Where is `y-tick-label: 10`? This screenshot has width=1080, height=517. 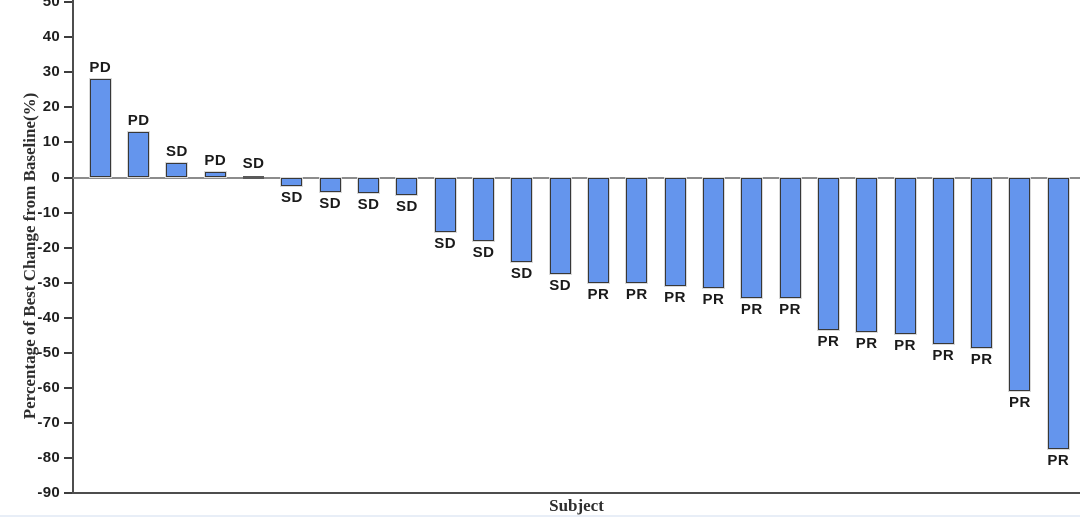
y-tick-label: 10 is located at coordinates (51, 142).